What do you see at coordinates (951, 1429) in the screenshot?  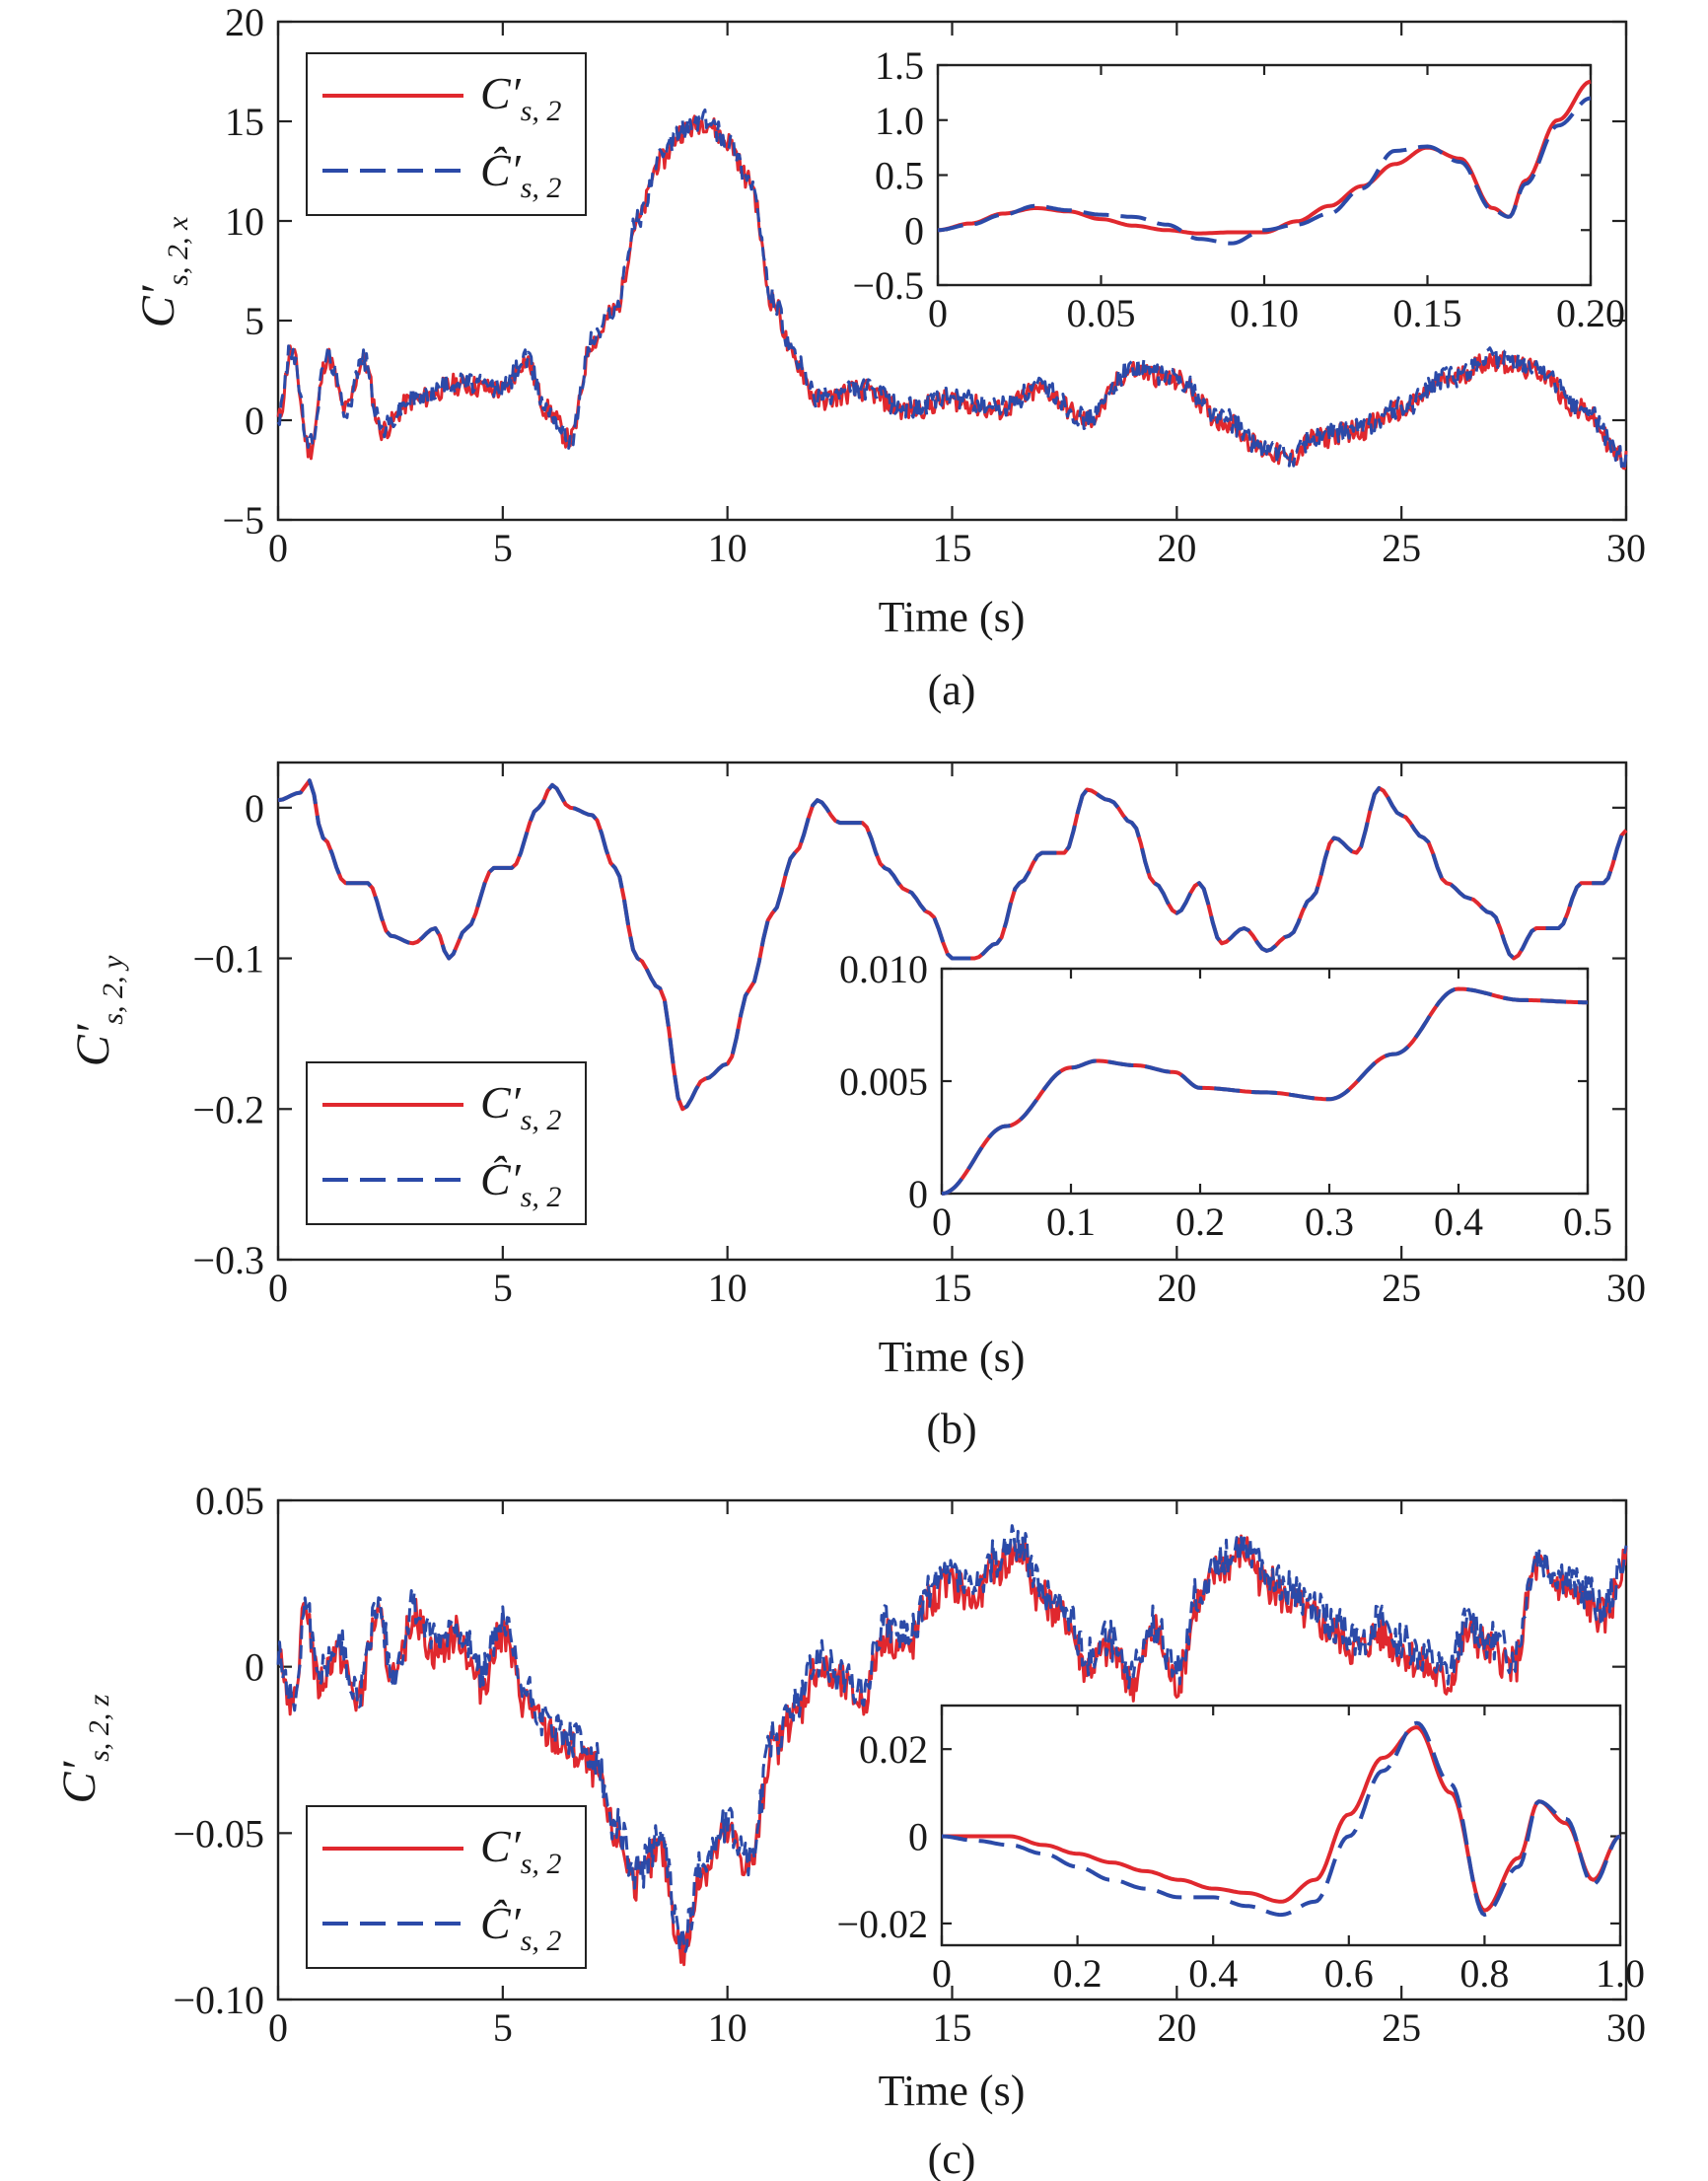 I see `panel-b-caption: (b)` at bounding box center [951, 1429].